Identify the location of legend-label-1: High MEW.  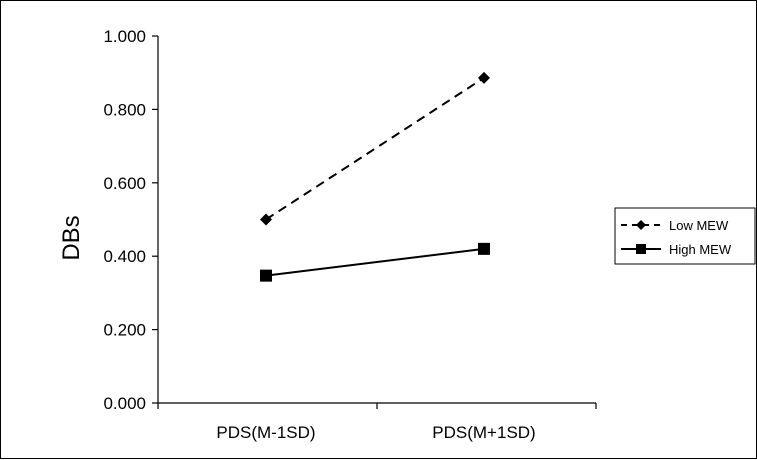
(700, 249).